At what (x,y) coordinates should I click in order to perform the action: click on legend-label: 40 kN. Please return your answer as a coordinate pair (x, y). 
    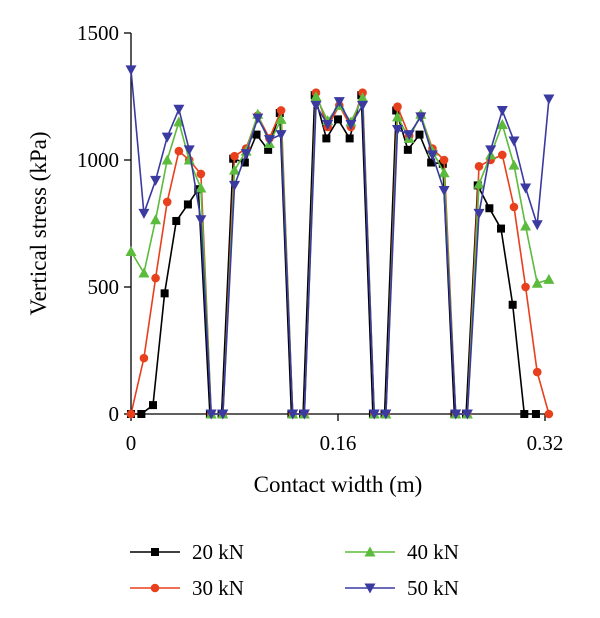
    Looking at the image, I should click on (433, 552).